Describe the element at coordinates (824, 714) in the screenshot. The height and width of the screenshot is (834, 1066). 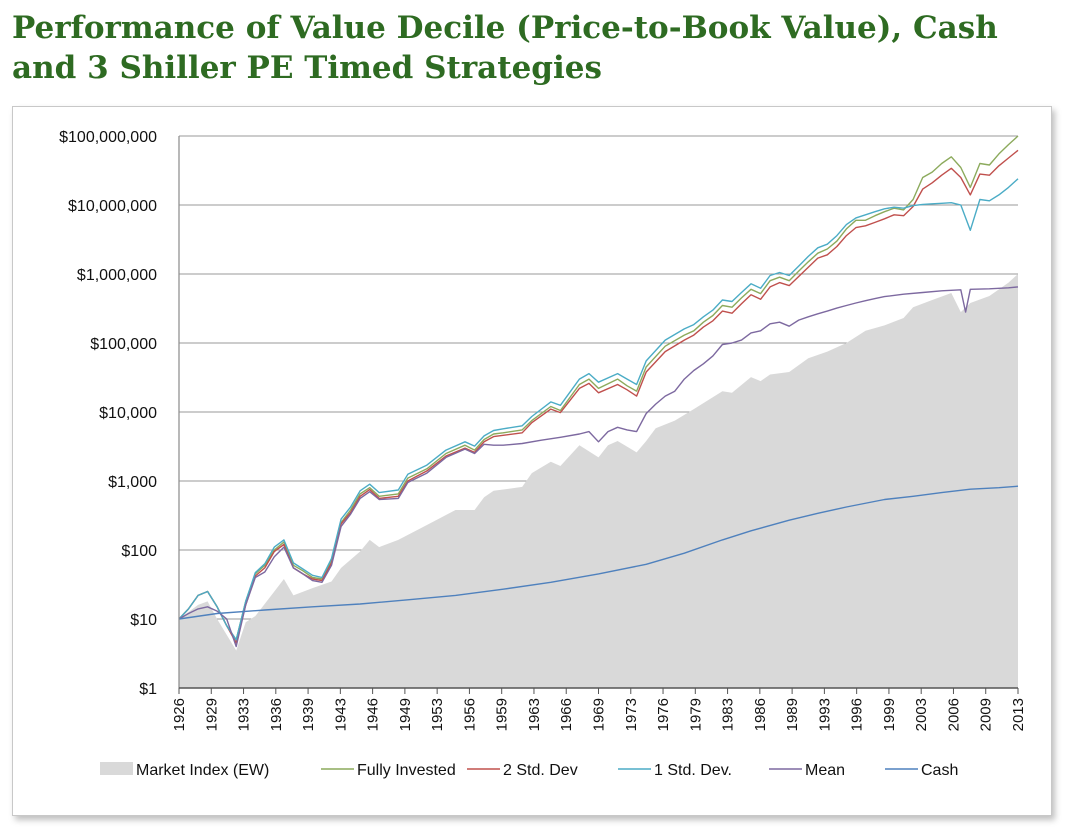
I see `x-tick-label: 1993` at that location.